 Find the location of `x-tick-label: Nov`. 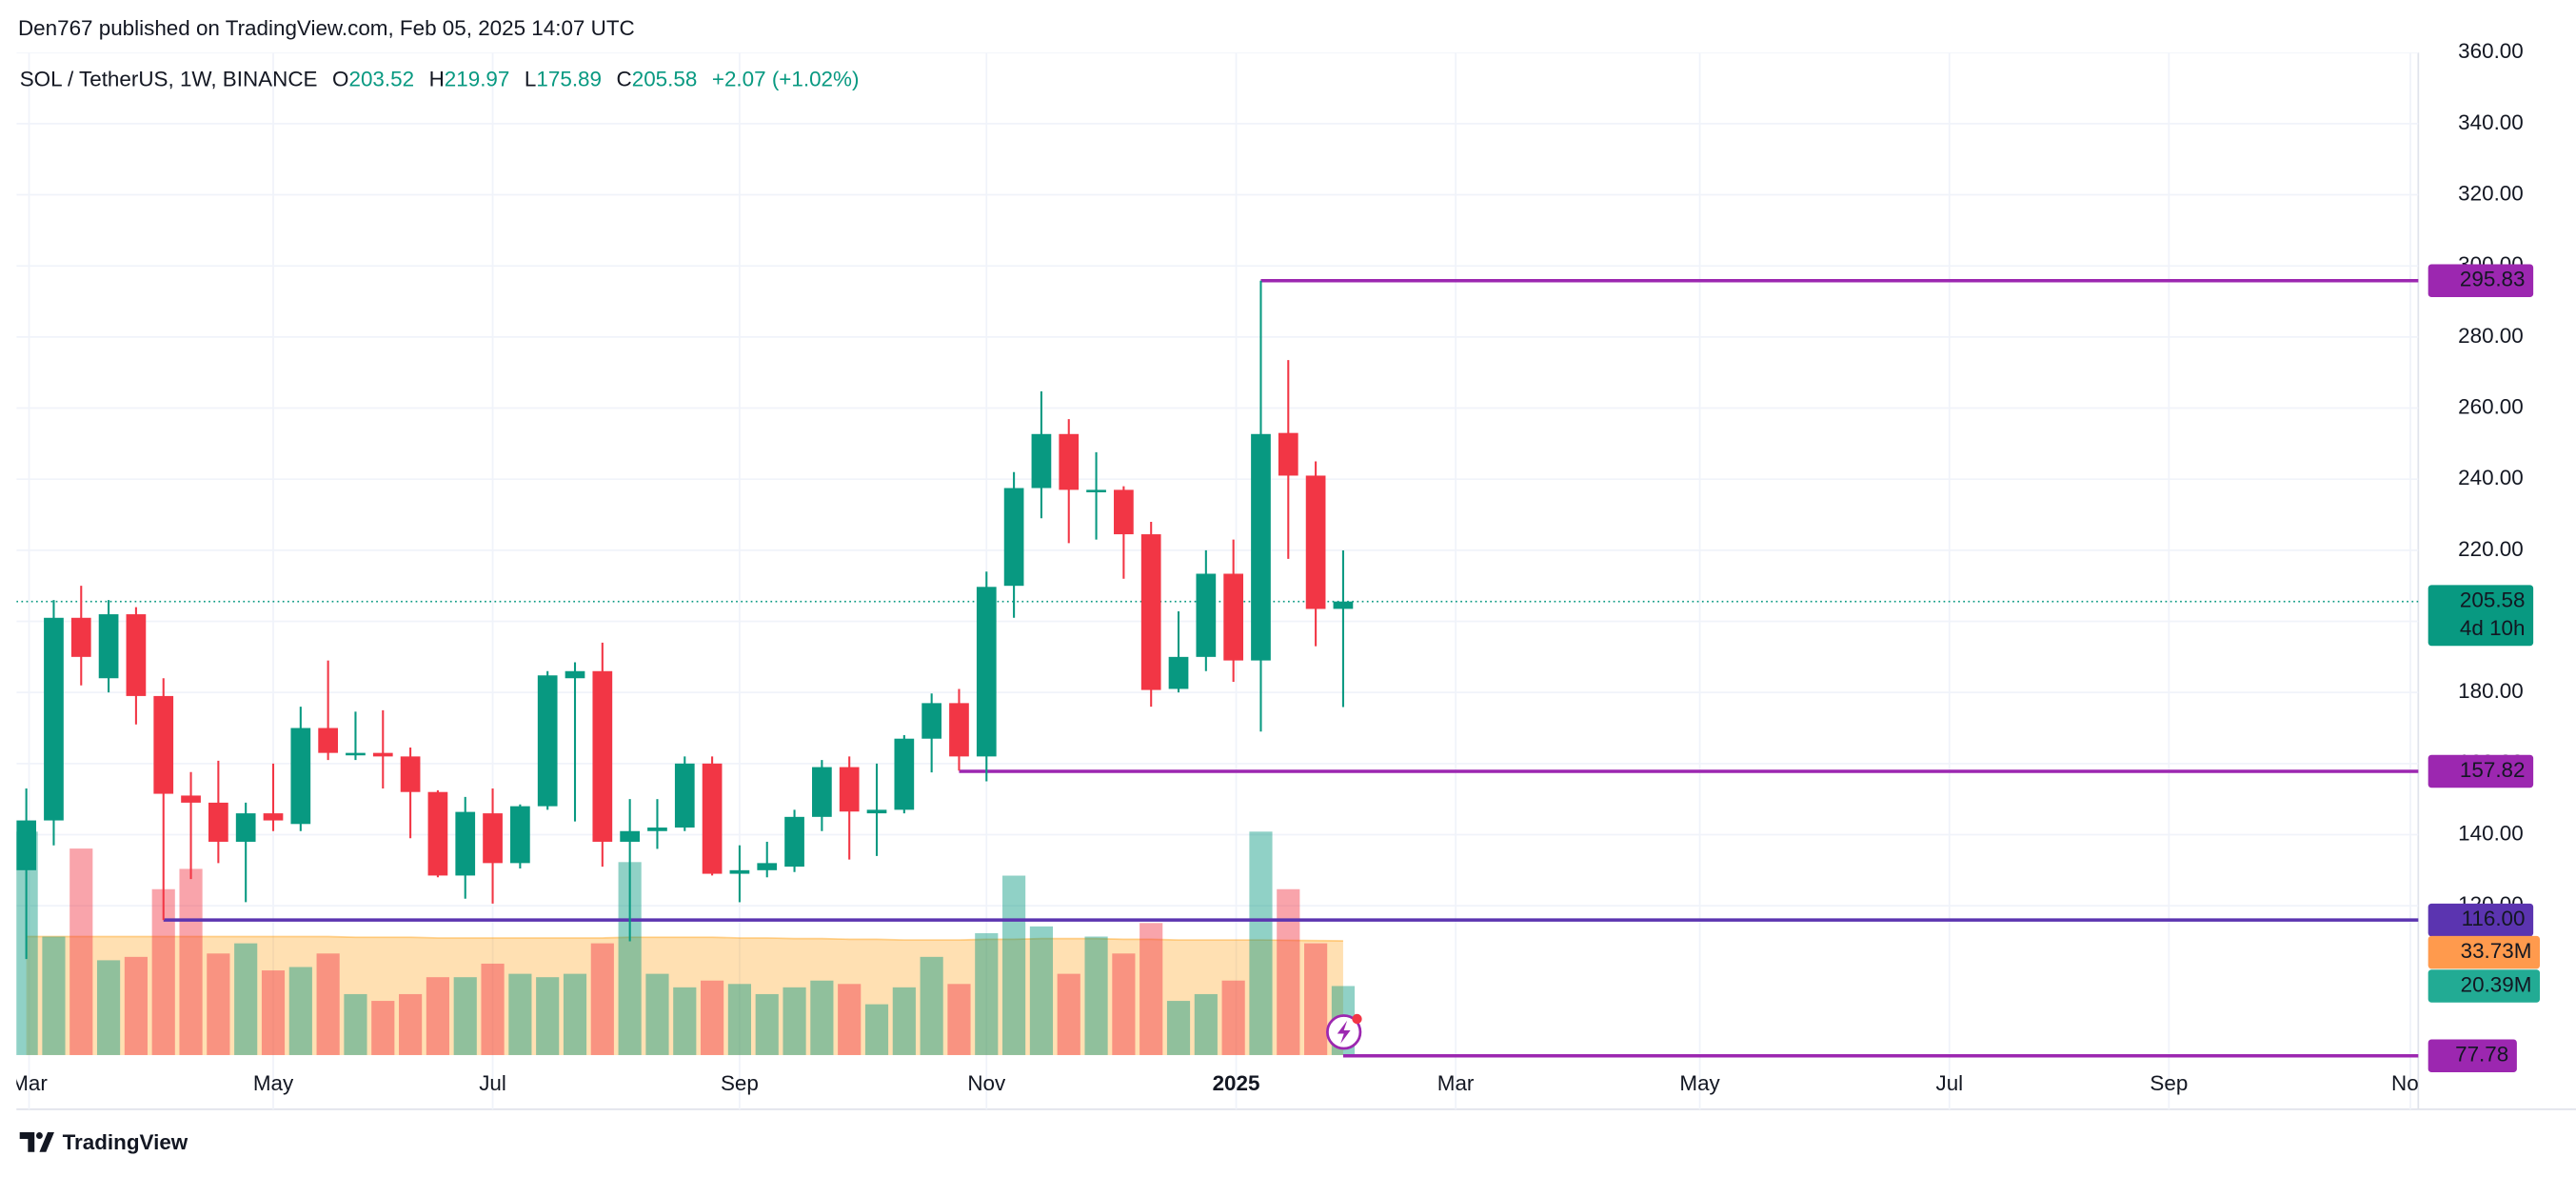

x-tick-label: Nov is located at coordinates (2410, 1083).